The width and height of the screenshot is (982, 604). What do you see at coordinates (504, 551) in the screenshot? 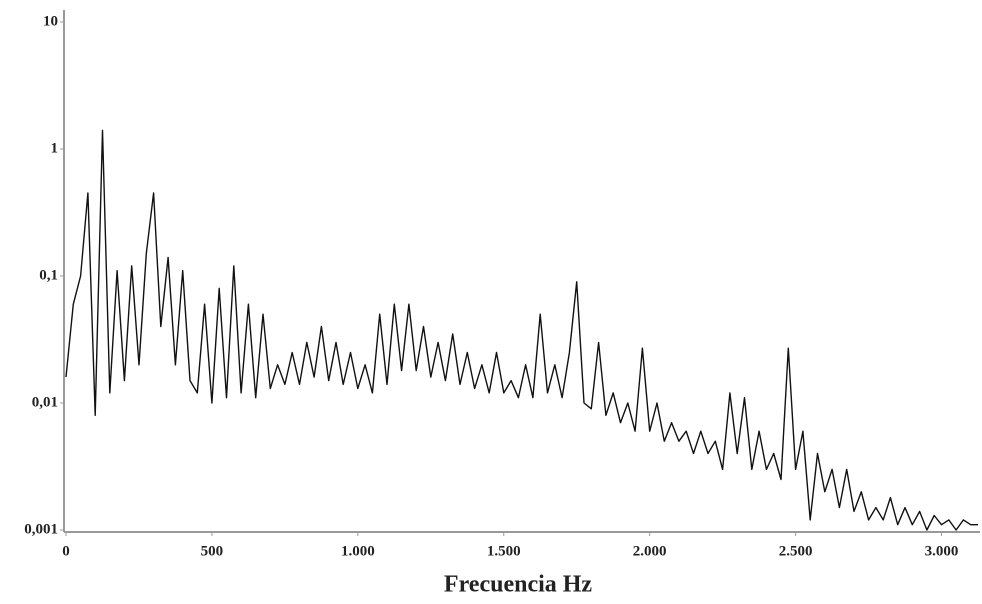
I see `x-tick-label: 1.500` at bounding box center [504, 551].